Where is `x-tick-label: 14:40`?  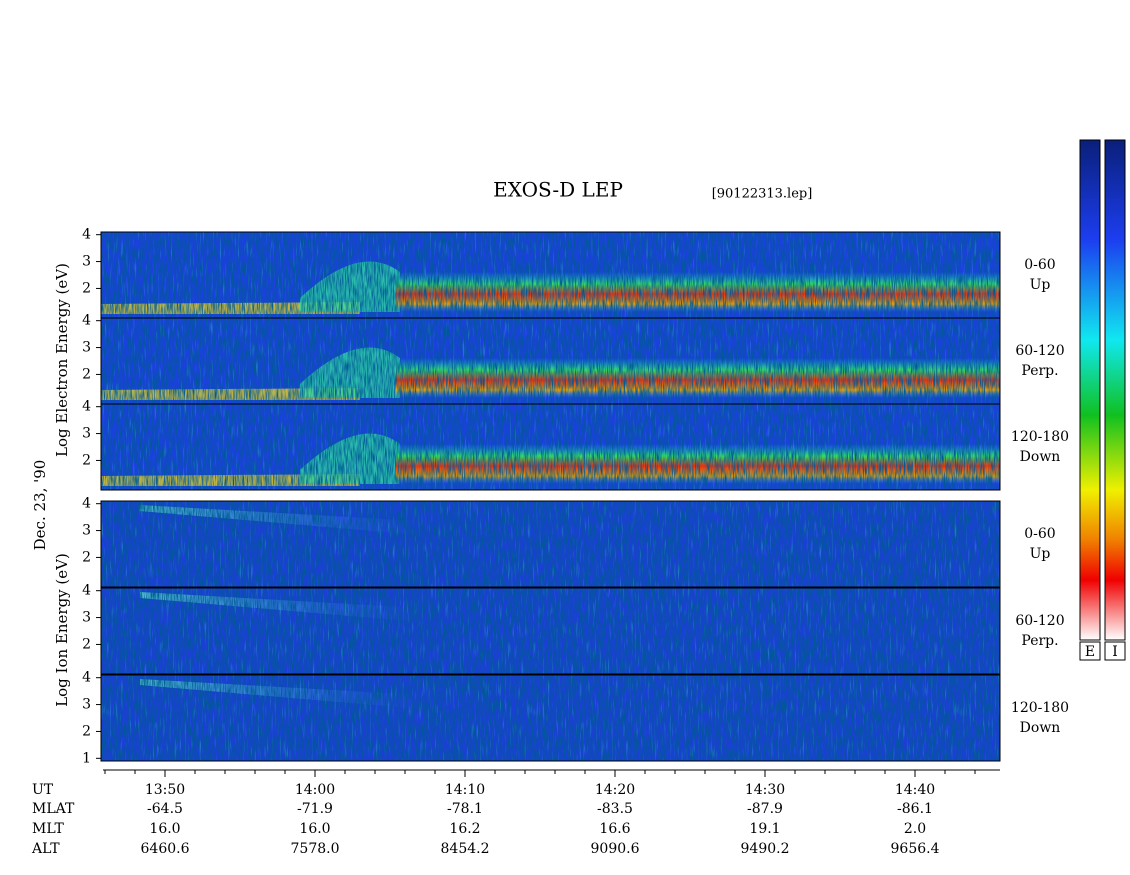 x-tick-label: 14:40 is located at coordinates (915, 790).